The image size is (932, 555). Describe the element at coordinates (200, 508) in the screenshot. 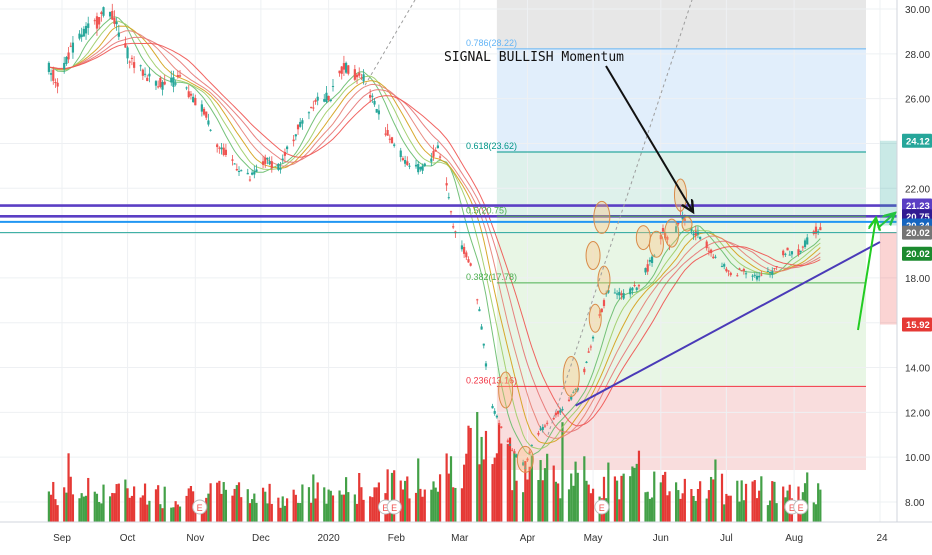

I see `earnings-marker-label: E` at that location.